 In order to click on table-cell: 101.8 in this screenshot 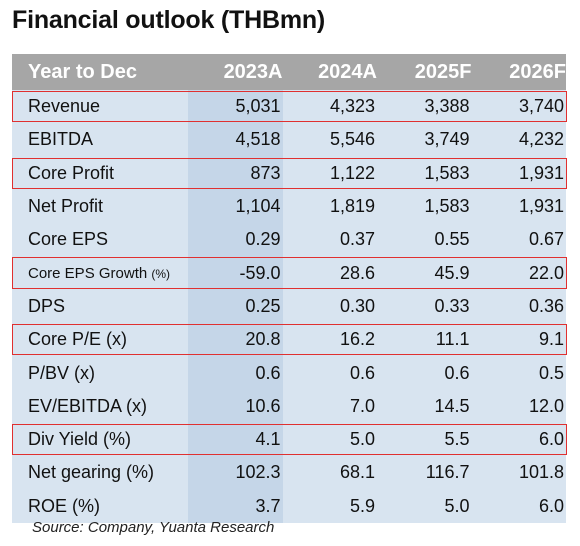, I will do `click(541, 472)`.